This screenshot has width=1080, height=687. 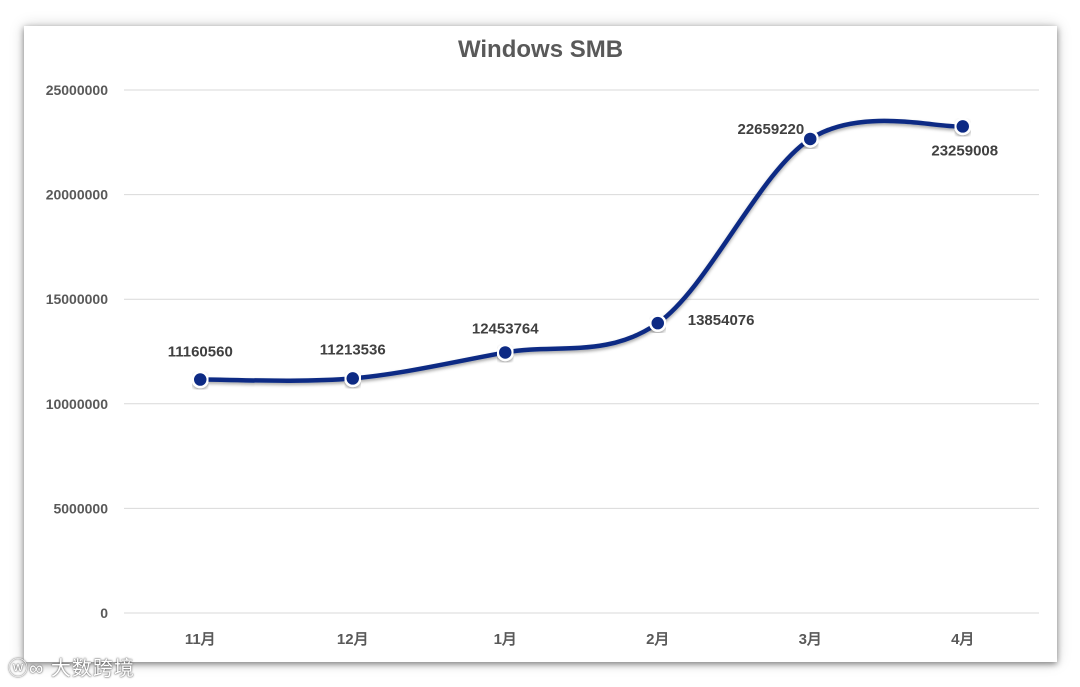 I want to click on x-tick-label: 12月, so click(x=353, y=639).